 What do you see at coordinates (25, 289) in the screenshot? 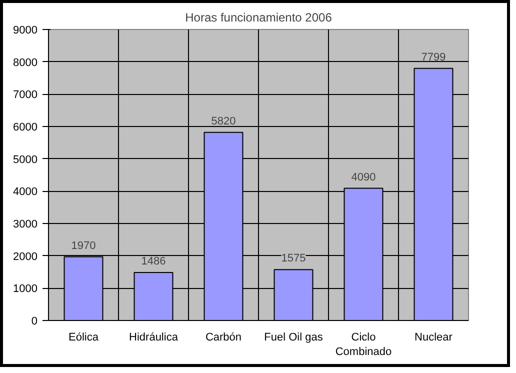
I see `y-tick-label: 1000` at bounding box center [25, 289].